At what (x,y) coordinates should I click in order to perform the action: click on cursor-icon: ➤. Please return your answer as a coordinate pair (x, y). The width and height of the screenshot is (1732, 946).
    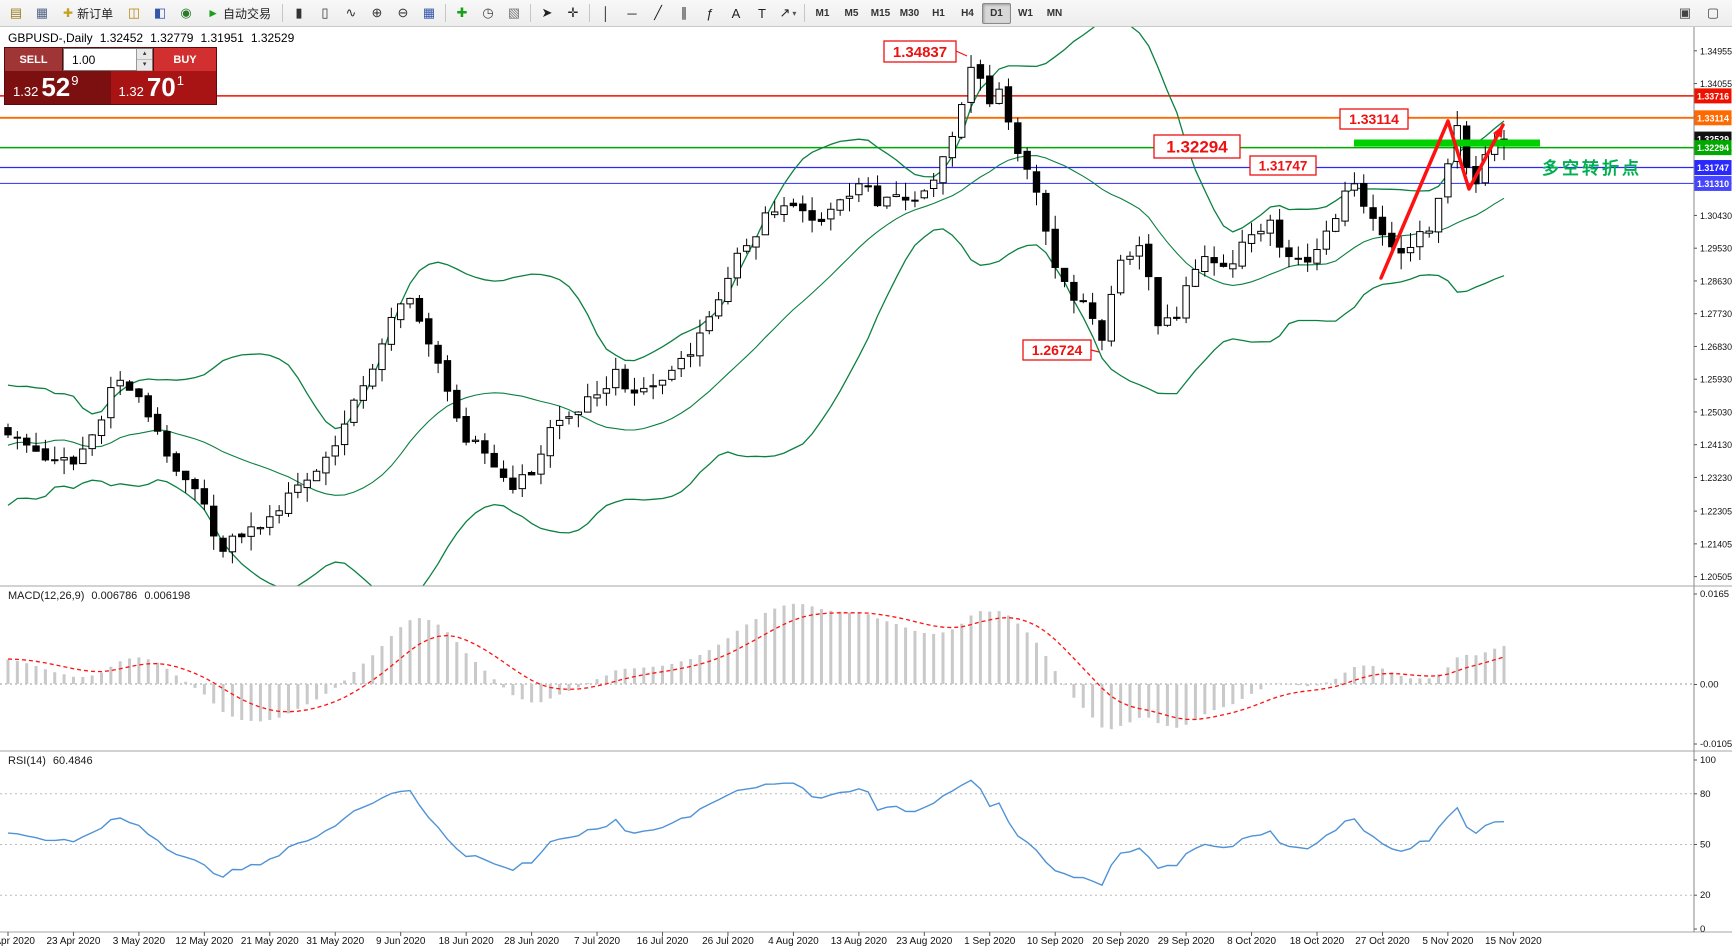
    Looking at the image, I should click on (547, 12).